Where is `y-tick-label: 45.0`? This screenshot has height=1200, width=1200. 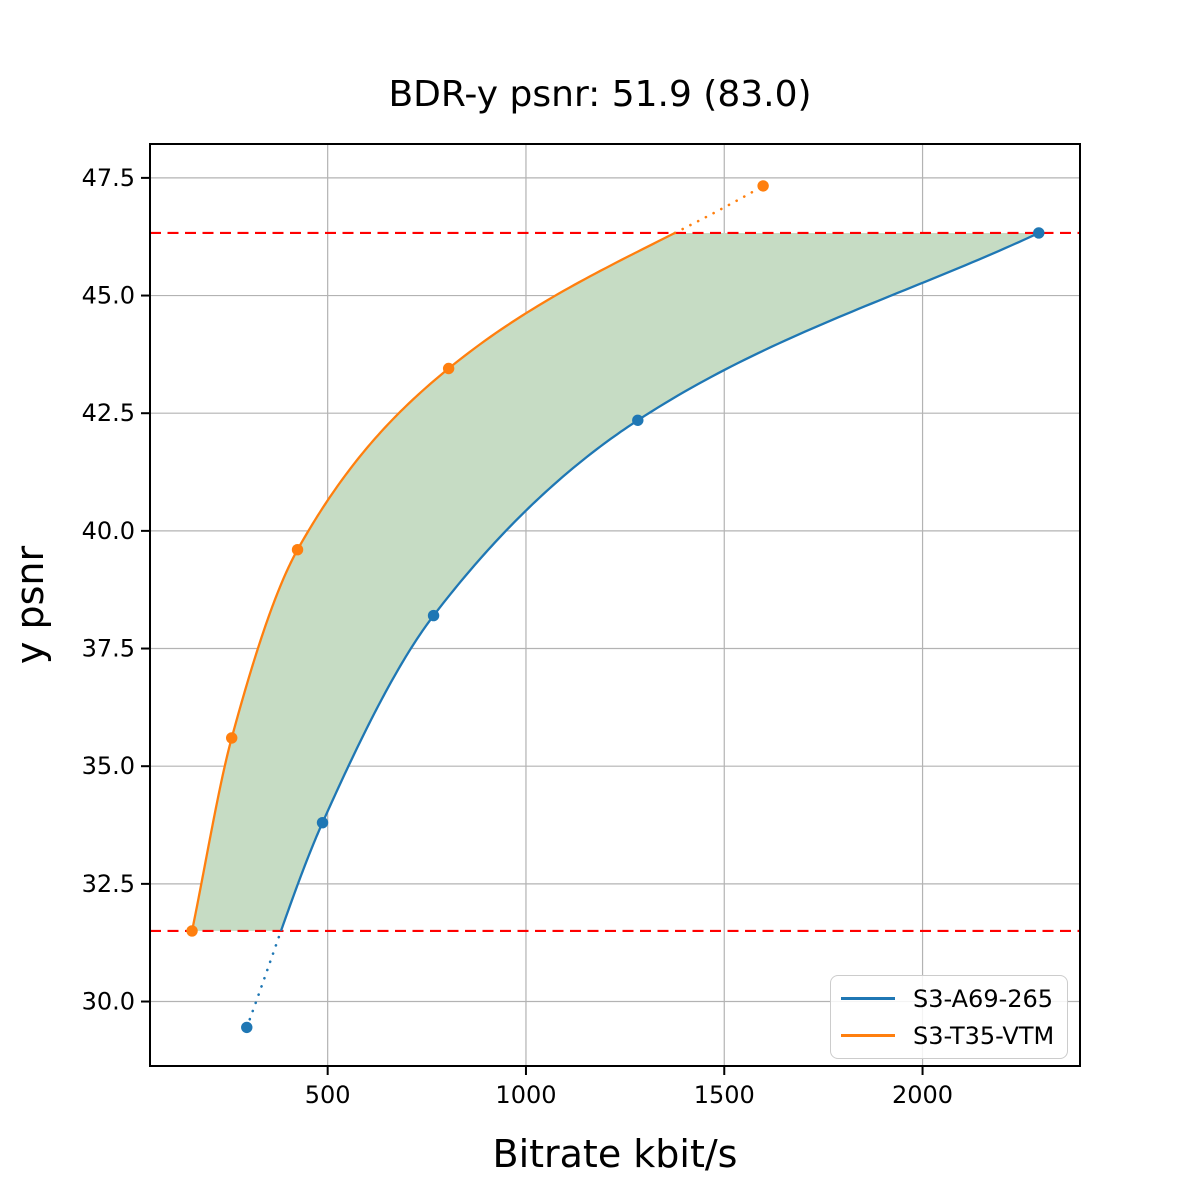
y-tick-label: 45.0 is located at coordinates (108, 296).